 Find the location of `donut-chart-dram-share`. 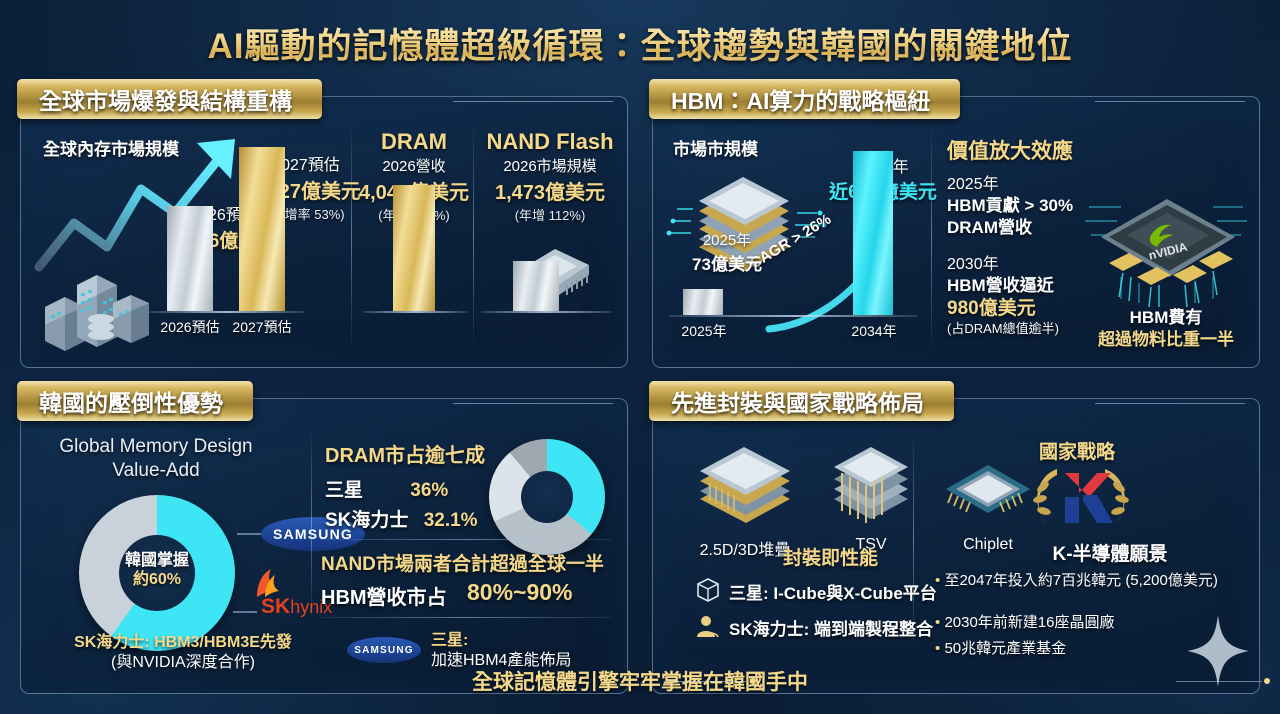

donut-chart-dram-share is located at coordinates (547, 497).